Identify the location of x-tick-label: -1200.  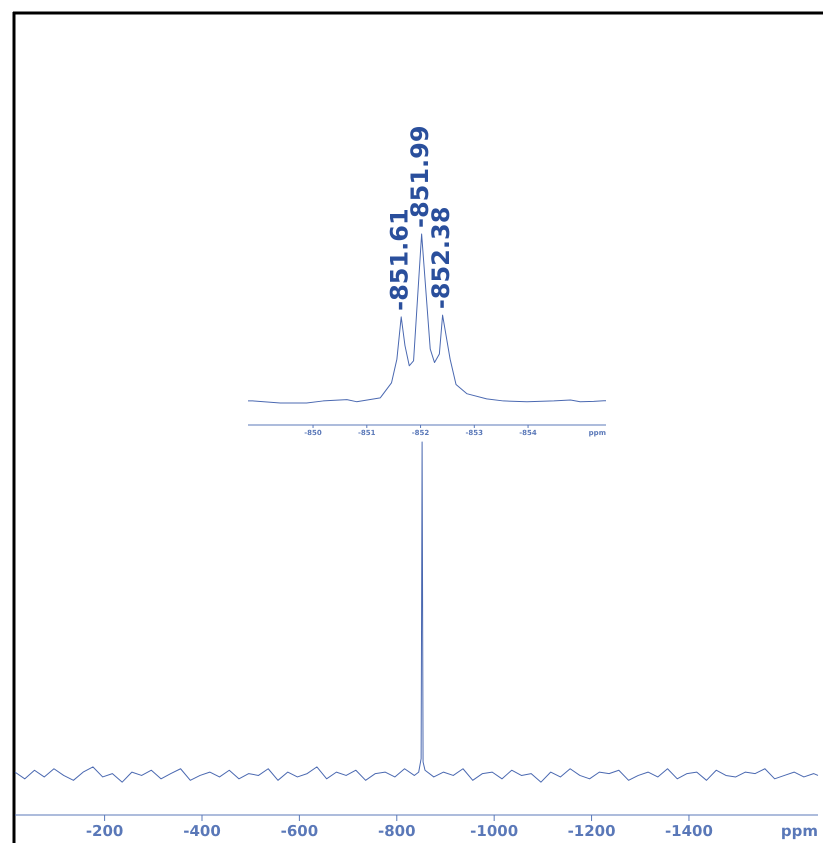
(592, 831).